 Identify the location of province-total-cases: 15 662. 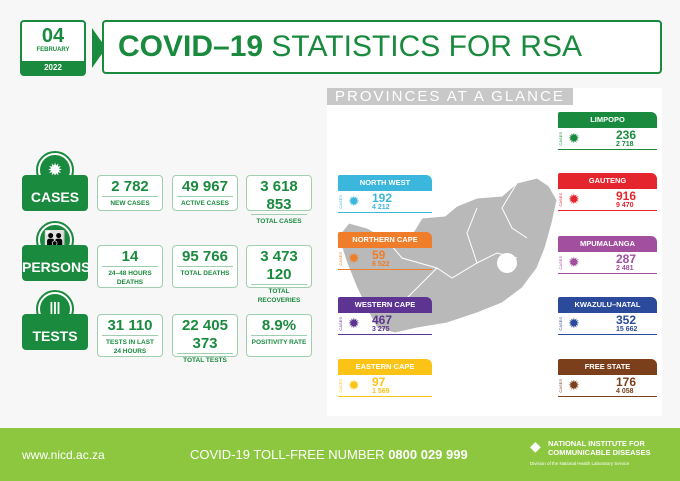
(627, 329).